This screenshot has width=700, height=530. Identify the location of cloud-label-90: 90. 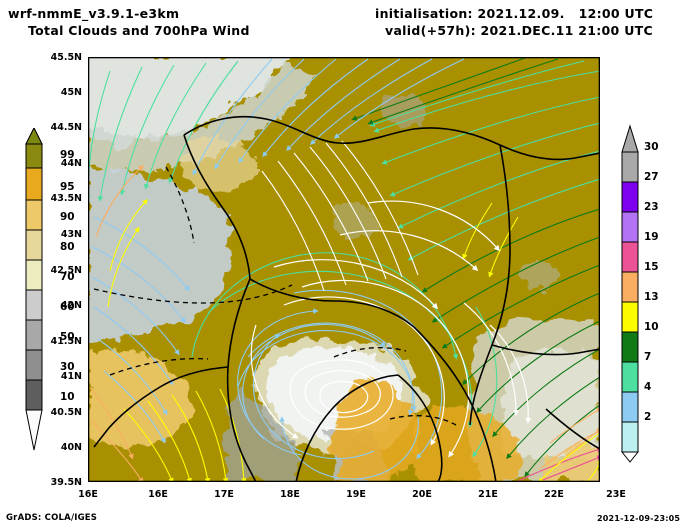
(67, 217).